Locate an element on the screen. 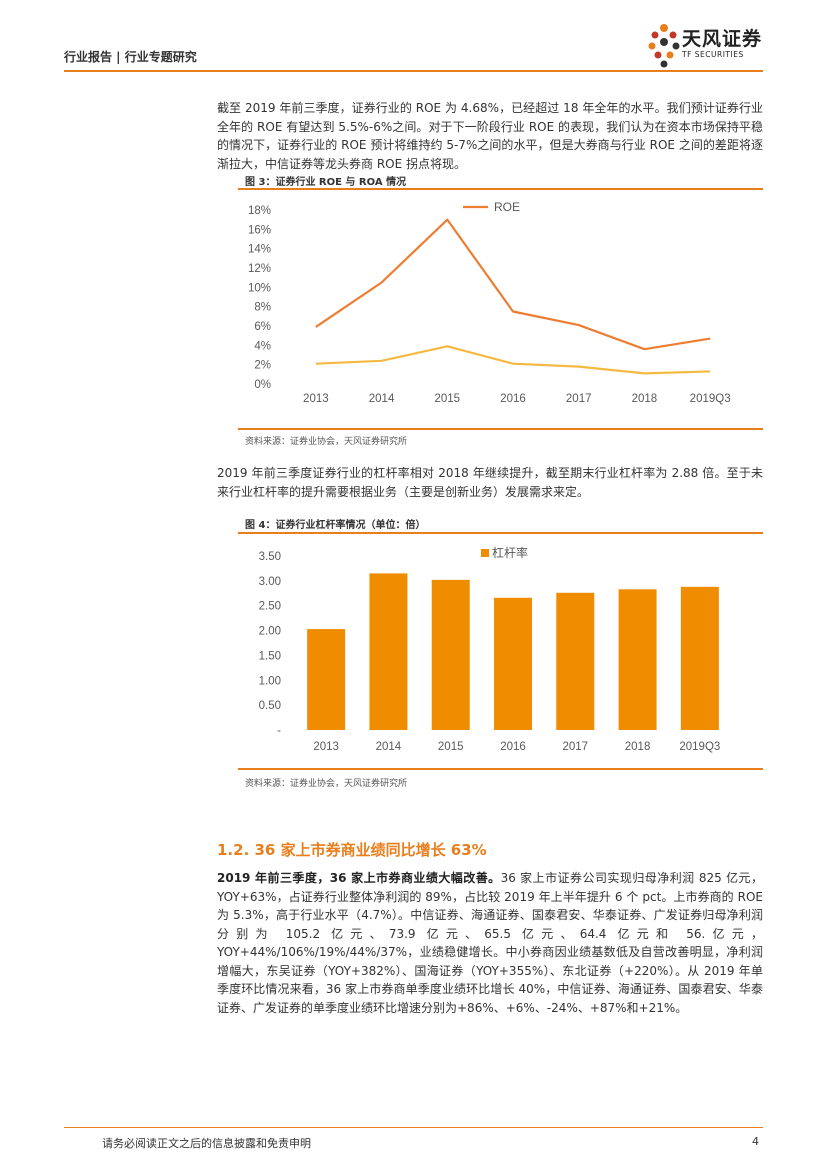  y-tick-label: 3.00 is located at coordinates (270, 582).